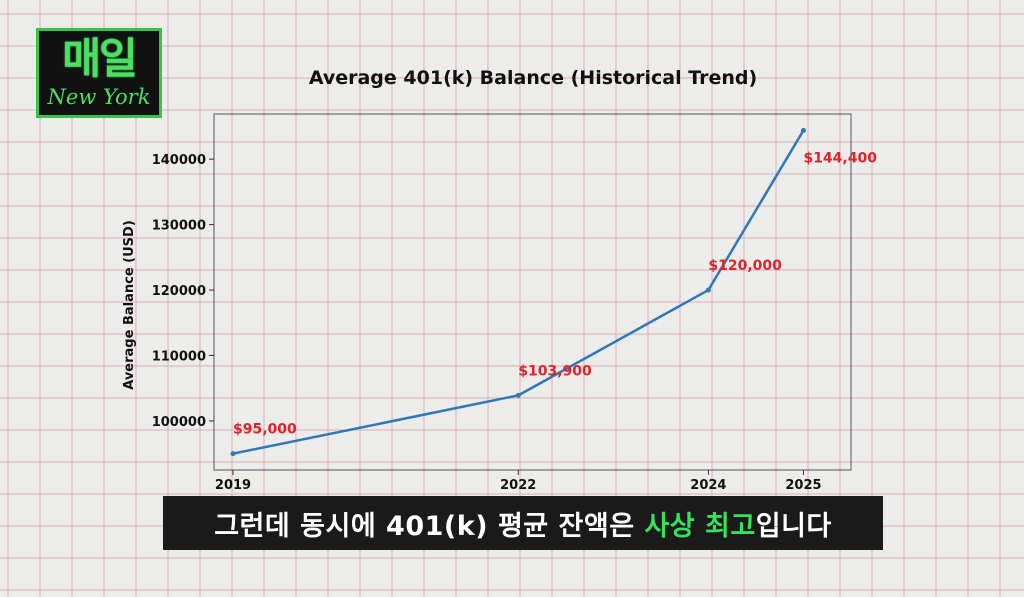 The image size is (1024, 597). Describe the element at coordinates (99, 58) in the screenshot. I see `logo-title: 매일` at that location.